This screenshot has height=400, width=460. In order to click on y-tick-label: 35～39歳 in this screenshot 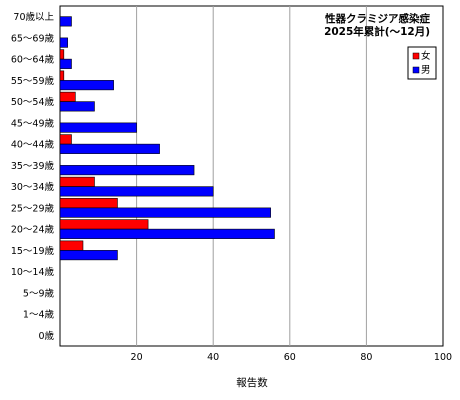, I will do `click(33, 166)`.